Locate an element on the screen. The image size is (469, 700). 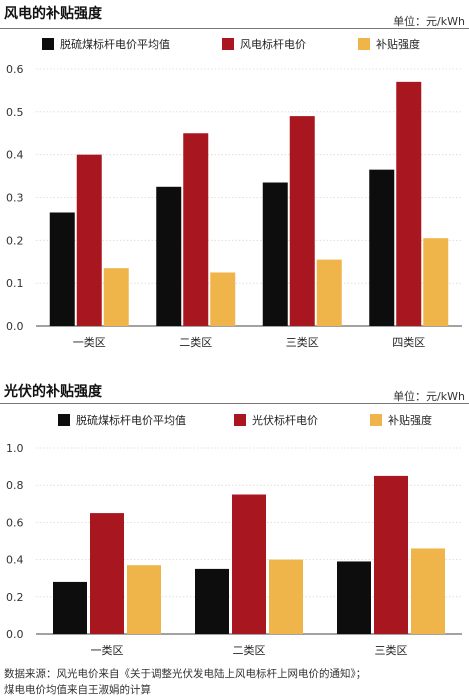
wind-y-tick-6: 0.6 is located at coordinates (15, 69).